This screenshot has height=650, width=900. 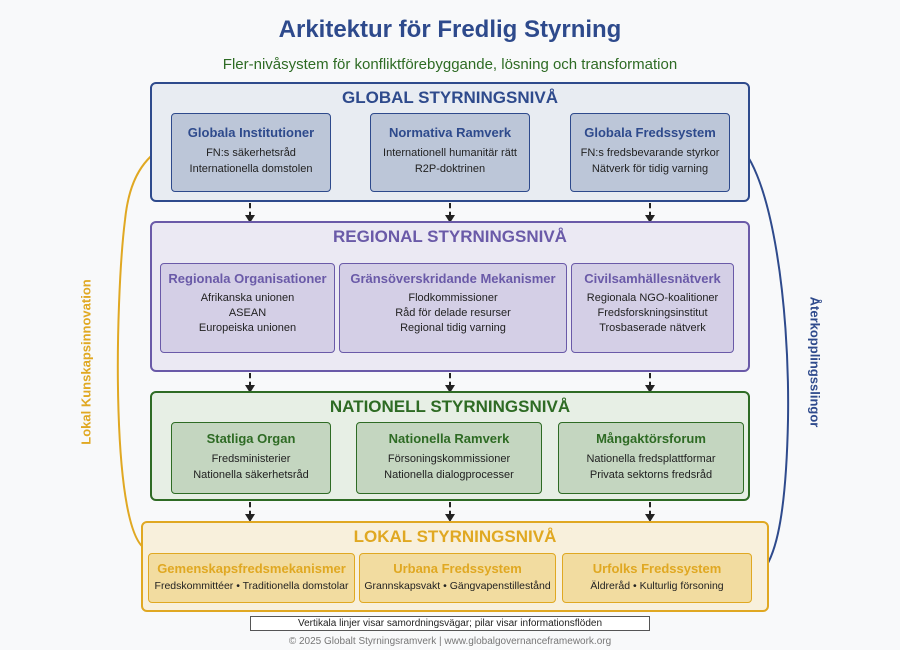 I want to click on box-line: ASEAN, so click(x=247, y=313).